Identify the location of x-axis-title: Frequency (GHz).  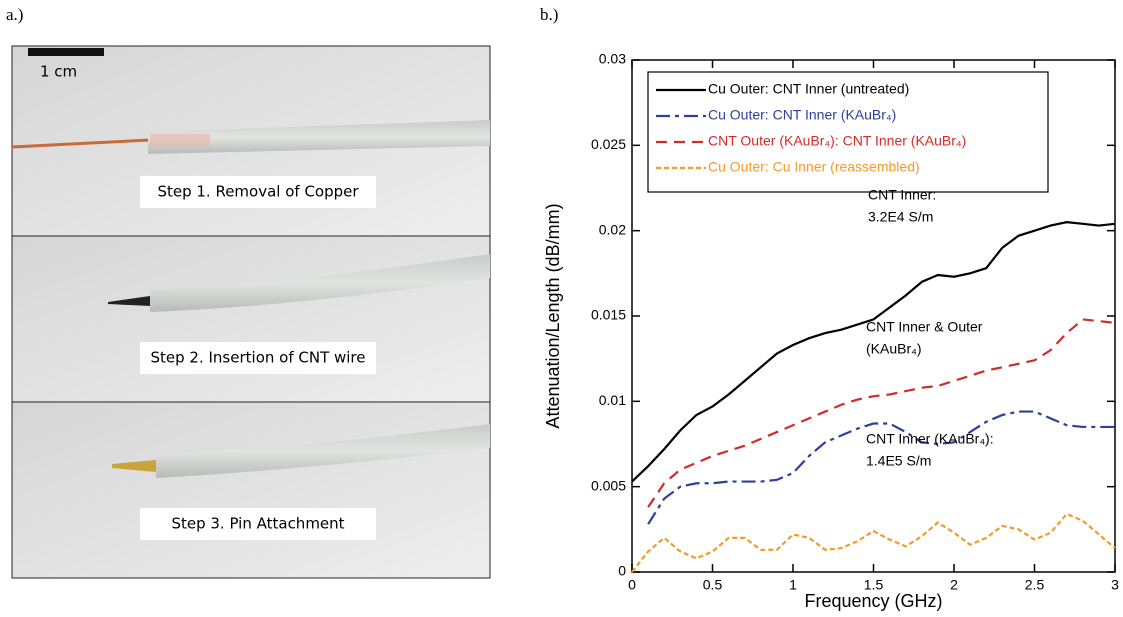
(873, 601).